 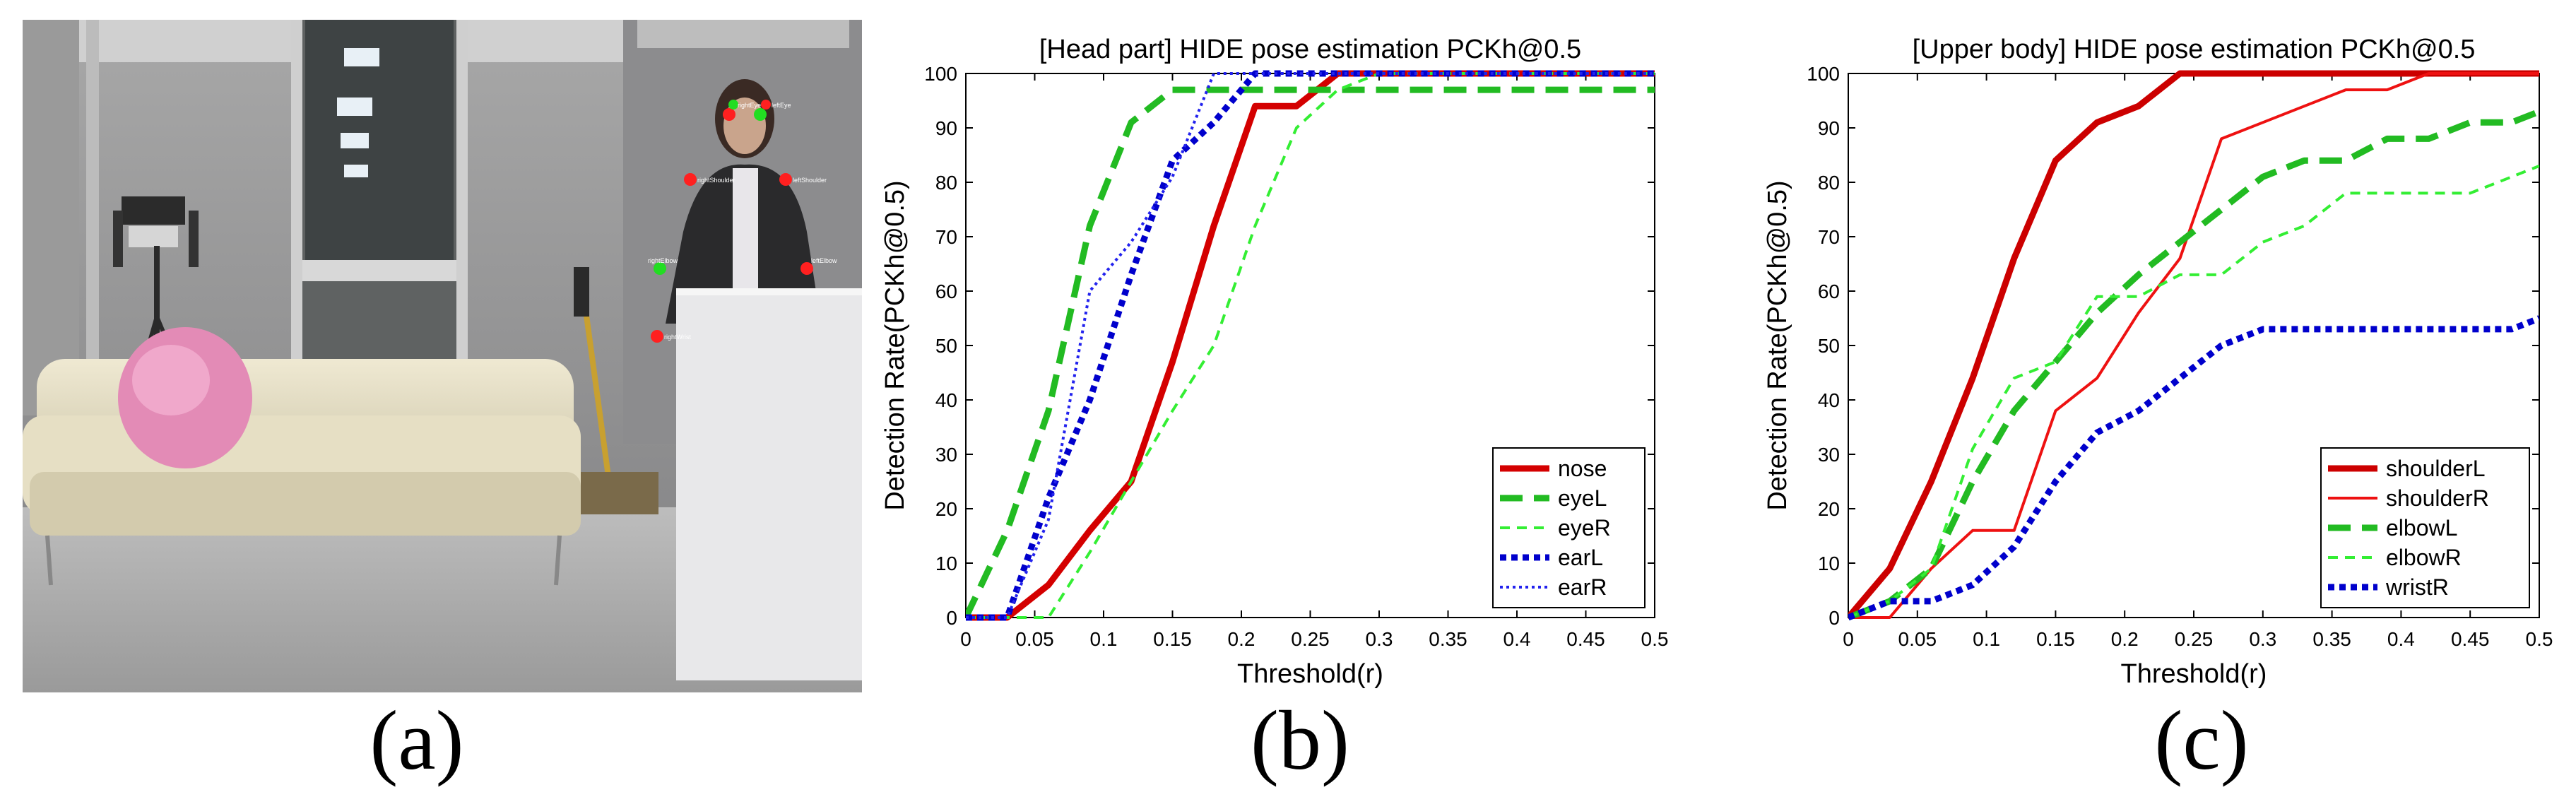 What do you see at coordinates (2436, 468) in the screenshot?
I see `legend-label-shoulderL: shoulderL` at bounding box center [2436, 468].